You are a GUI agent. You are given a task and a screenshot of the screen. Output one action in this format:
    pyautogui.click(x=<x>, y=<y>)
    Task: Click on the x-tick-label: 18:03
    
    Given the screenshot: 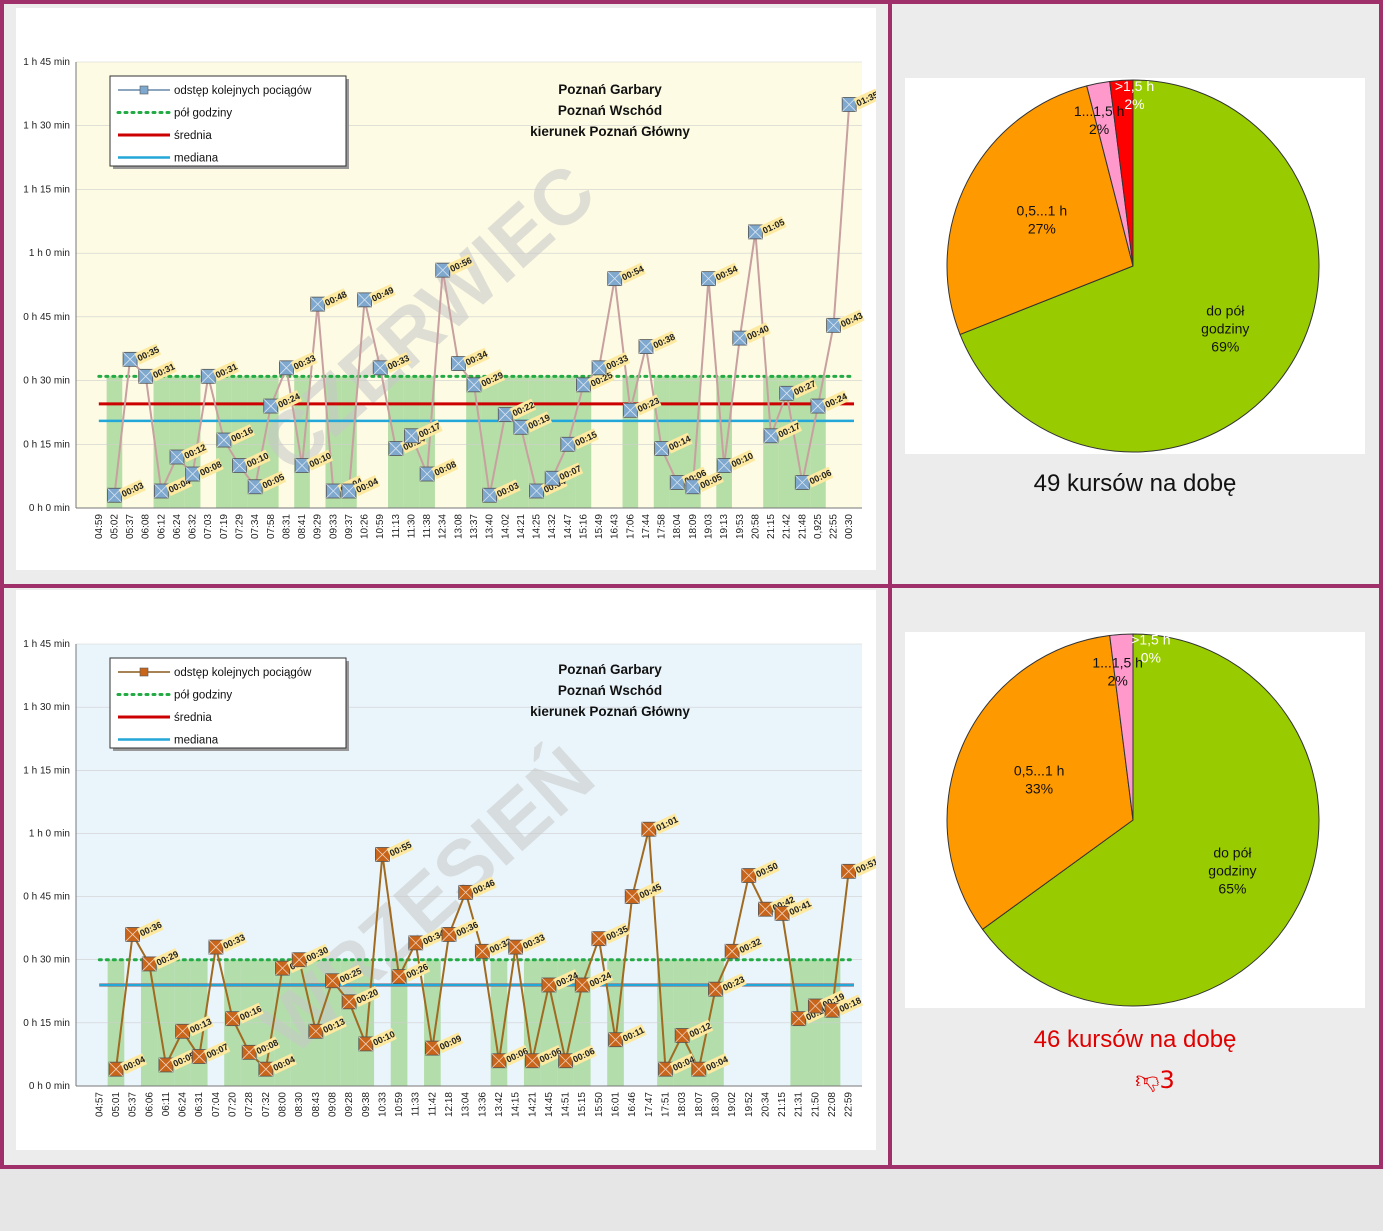 What is the action you would take?
    pyautogui.click(x=682, y=1104)
    